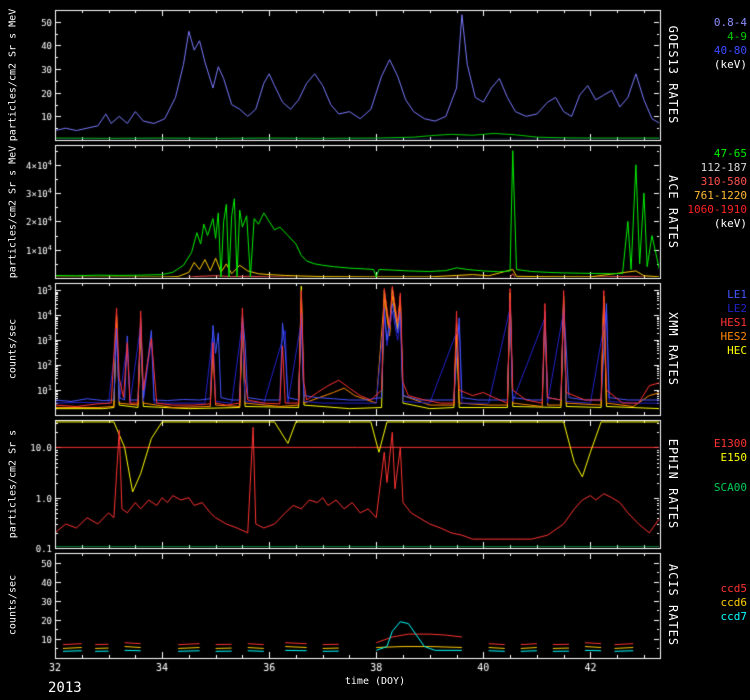 This screenshot has width=750, height=700. What do you see at coordinates (723, 181) in the screenshot?
I see `legend-item: 310-580` at bounding box center [723, 181].